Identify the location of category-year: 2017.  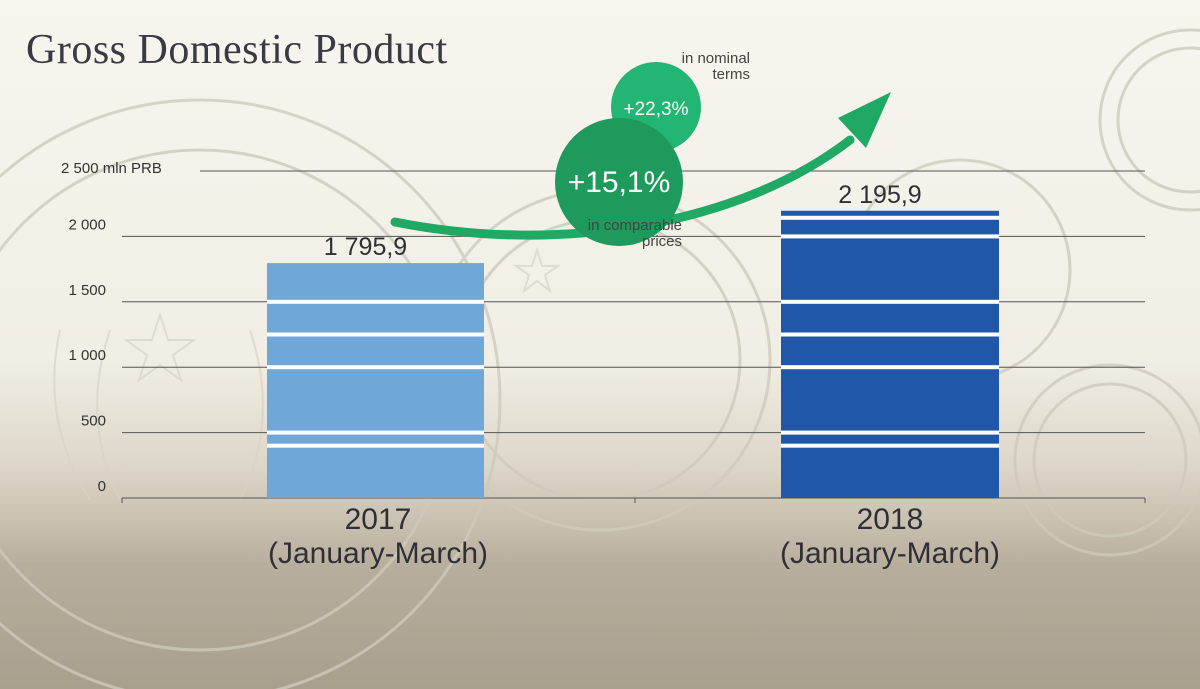
(378, 519).